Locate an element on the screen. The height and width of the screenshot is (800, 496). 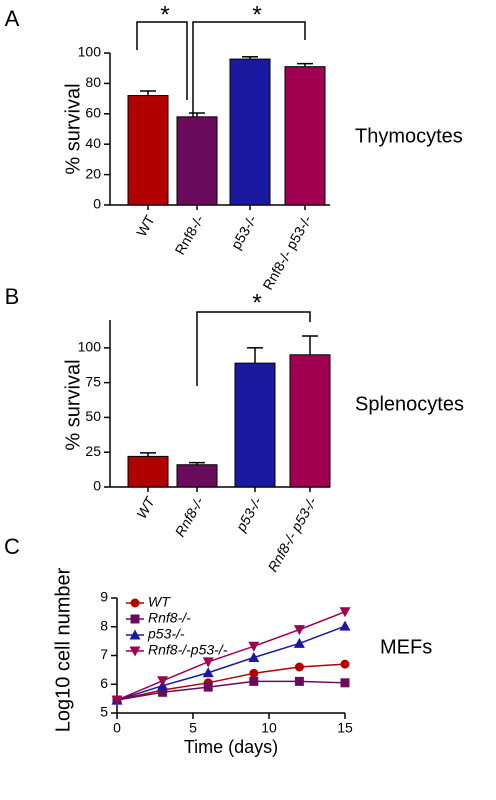
x-tick-label: 5 is located at coordinates (193, 728).